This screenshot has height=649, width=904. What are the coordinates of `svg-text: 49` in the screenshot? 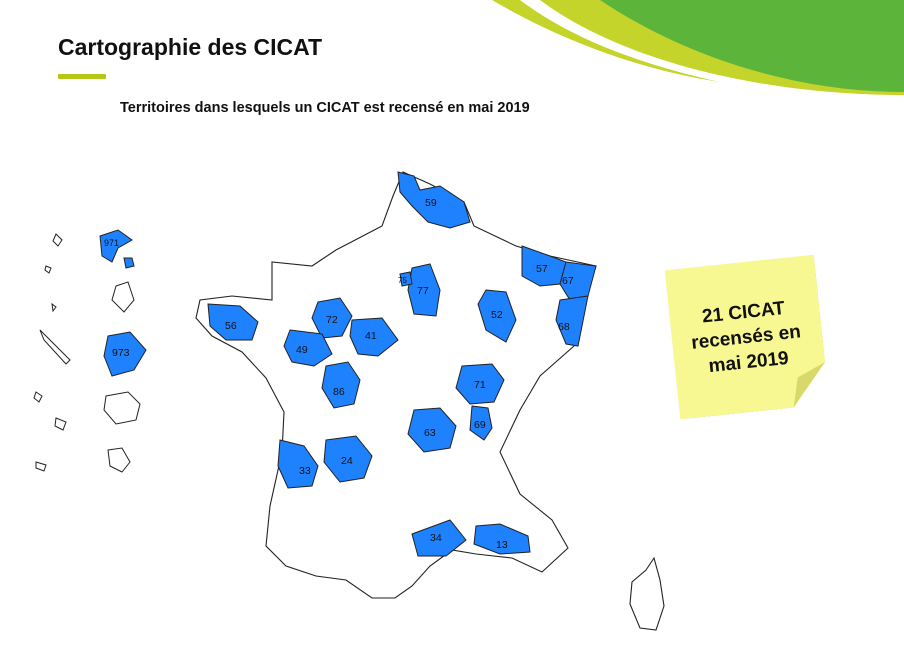 It's located at (302, 350).